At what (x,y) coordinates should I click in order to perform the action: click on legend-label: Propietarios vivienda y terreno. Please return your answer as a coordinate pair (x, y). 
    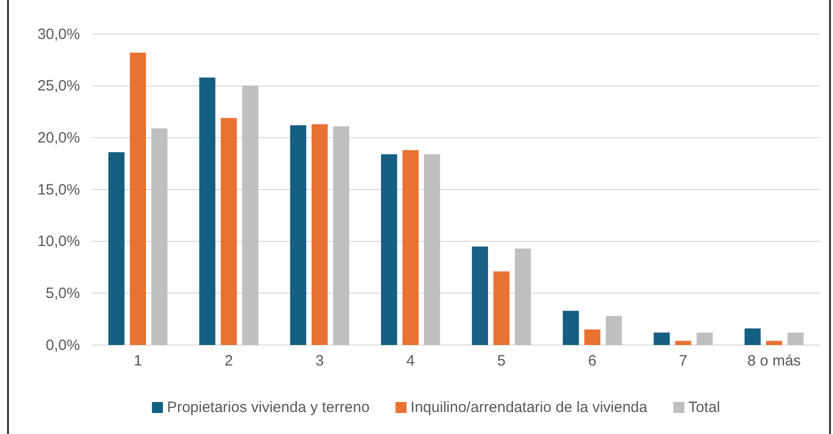
    Looking at the image, I should click on (268, 407).